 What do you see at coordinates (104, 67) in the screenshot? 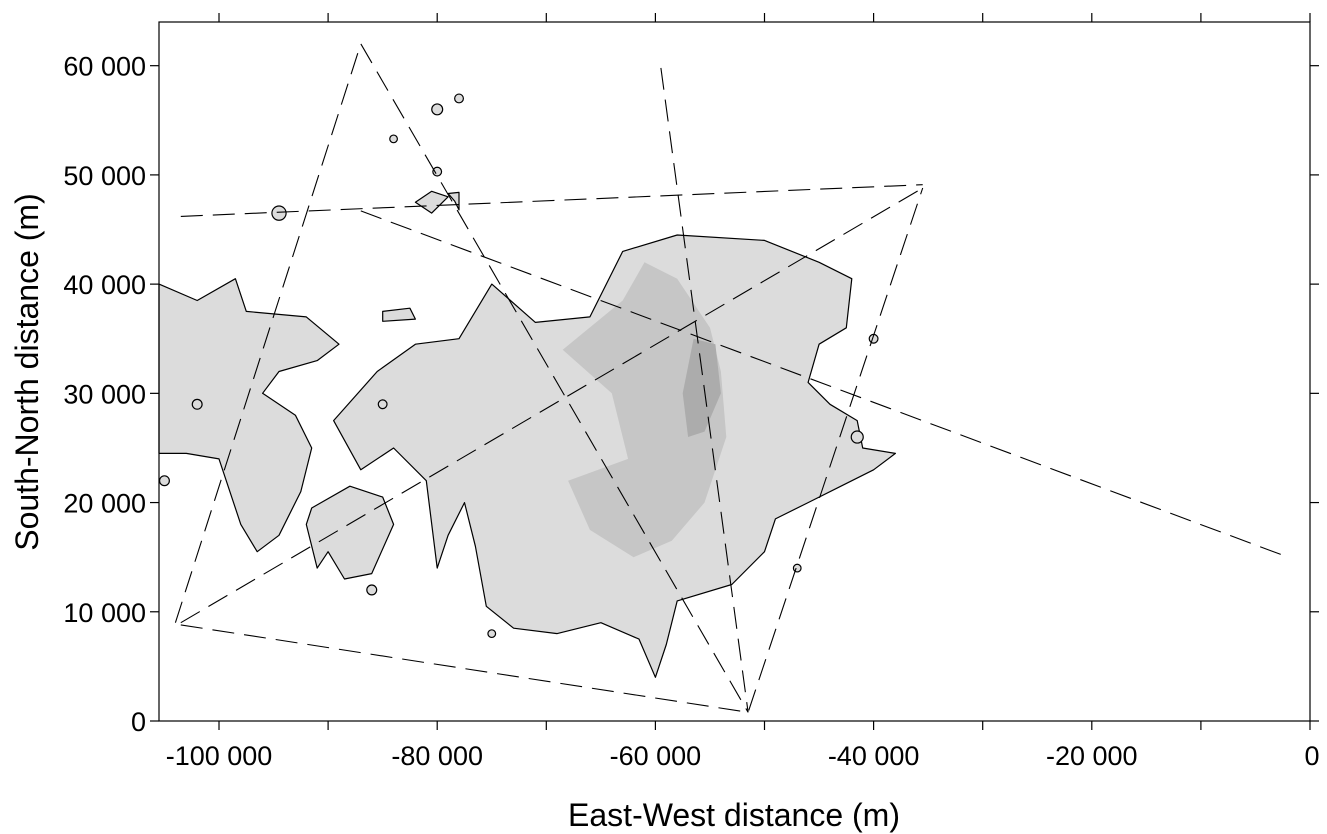
I see `y-tick-label: 60 000` at bounding box center [104, 67].